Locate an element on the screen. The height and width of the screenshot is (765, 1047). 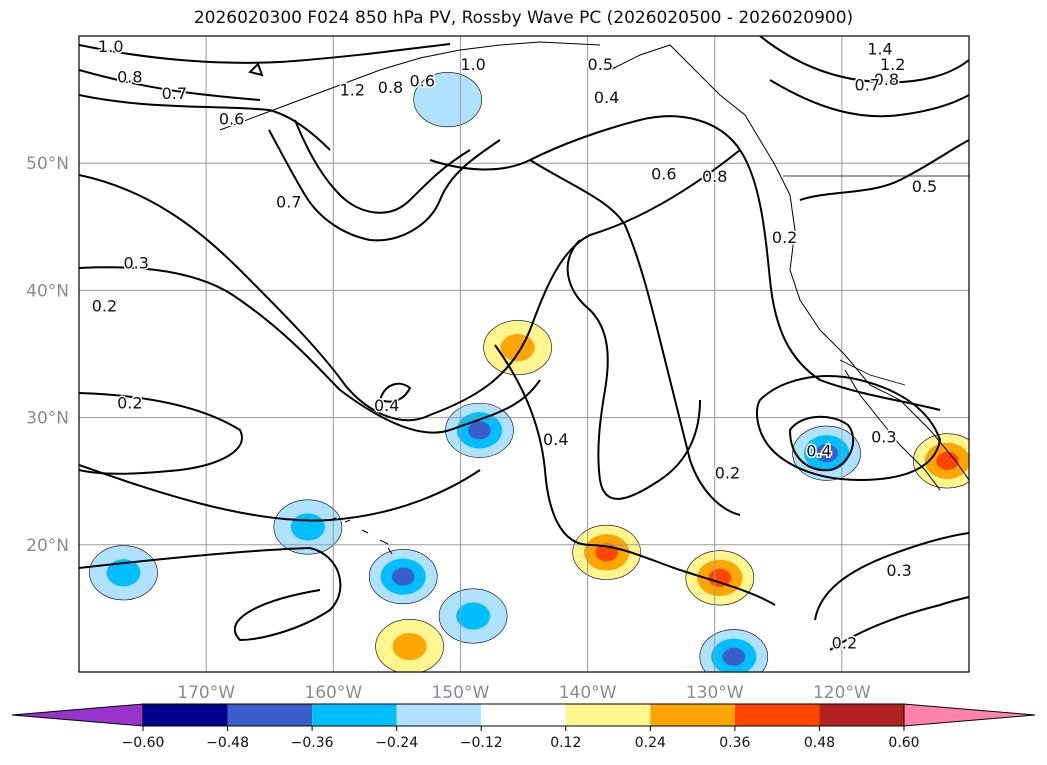
x-tick-label: 140°W is located at coordinates (588, 693).